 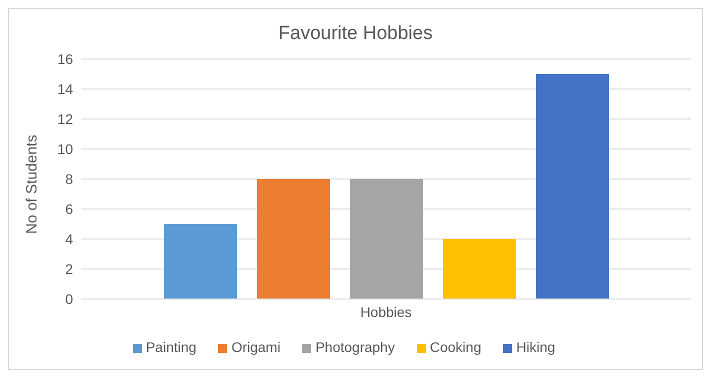 I want to click on chart-title: Favourite Hobbies, so click(x=355, y=33).